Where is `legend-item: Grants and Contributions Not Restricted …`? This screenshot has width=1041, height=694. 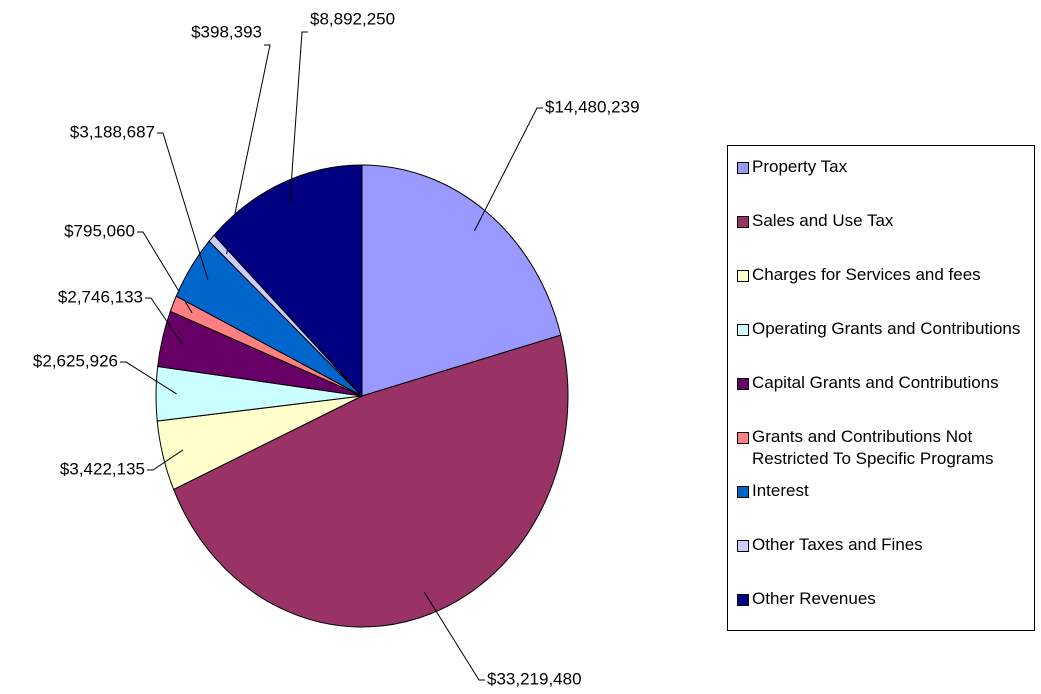
legend-item: Grants and Contributions Not Restricted … is located at coordinates (884, 448).